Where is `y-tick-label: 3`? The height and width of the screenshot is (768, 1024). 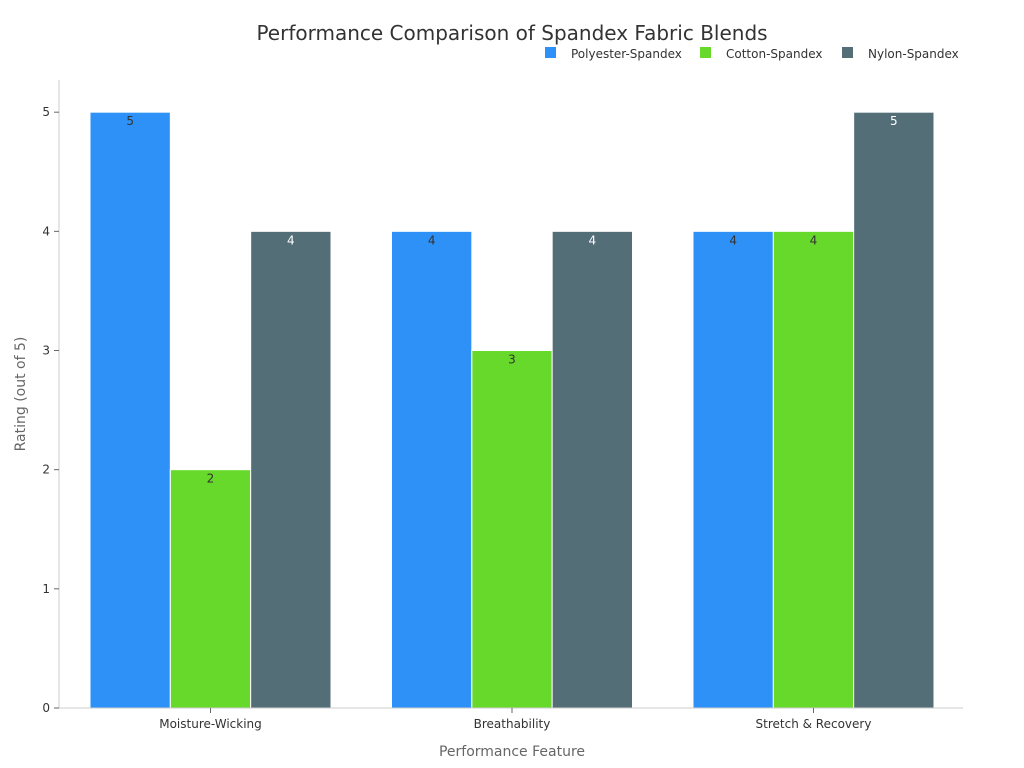
y-tick-label: 3 is located at coordinates (46, 351).